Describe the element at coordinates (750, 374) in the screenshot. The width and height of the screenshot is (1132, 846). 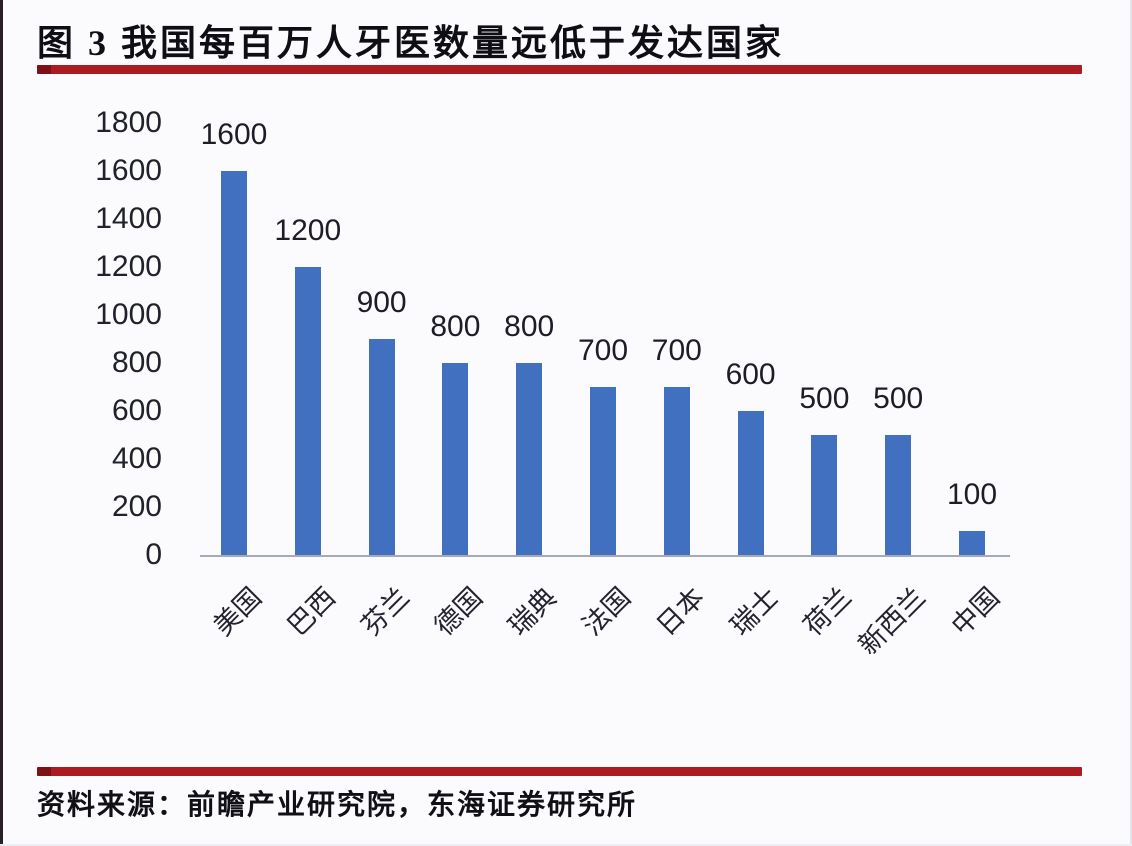
I see `bar-value-label: 600` at that location.